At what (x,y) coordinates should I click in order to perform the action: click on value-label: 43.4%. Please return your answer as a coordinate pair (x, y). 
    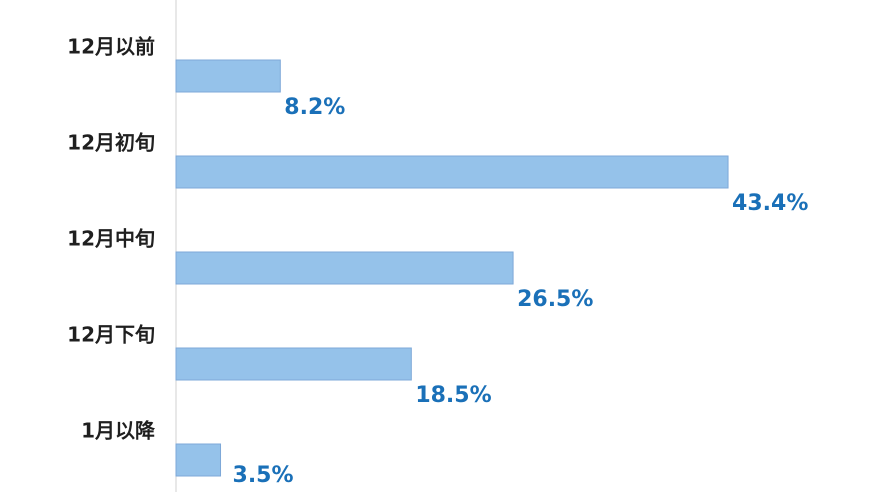
    Looking at the image, I should click on (770, 203).